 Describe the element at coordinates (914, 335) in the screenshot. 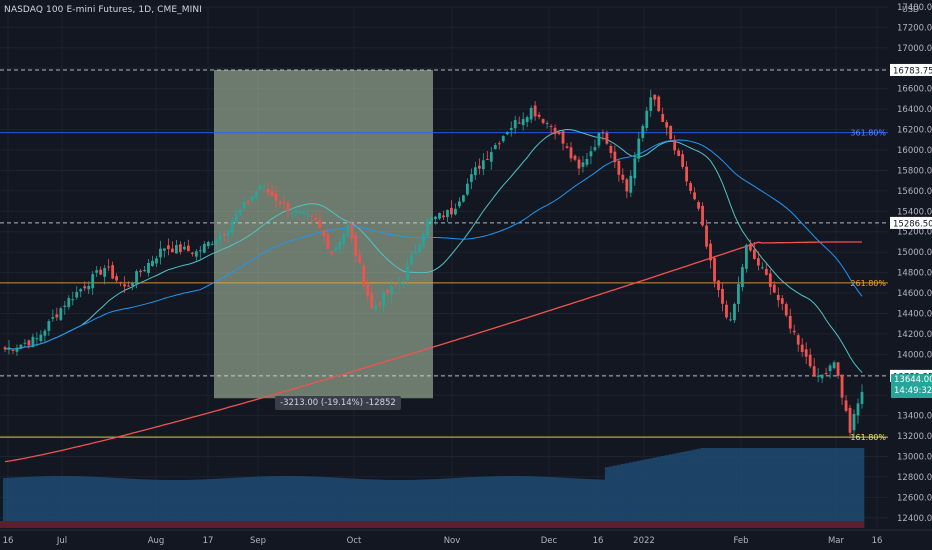

I see `price-tick-label: 14200.00` at that location.